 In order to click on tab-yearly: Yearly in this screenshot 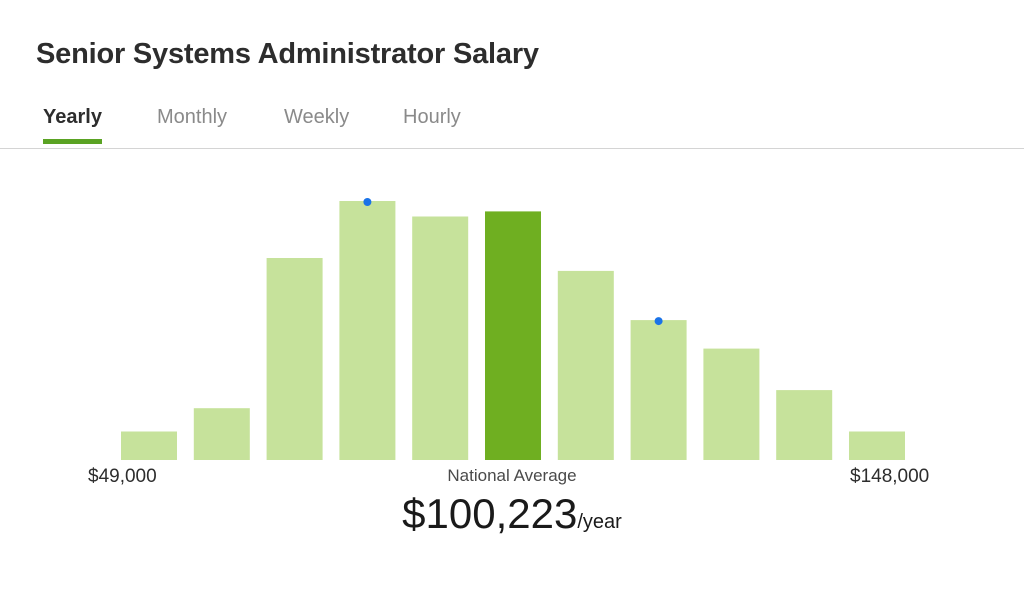, I will do `click(72, 125)`.